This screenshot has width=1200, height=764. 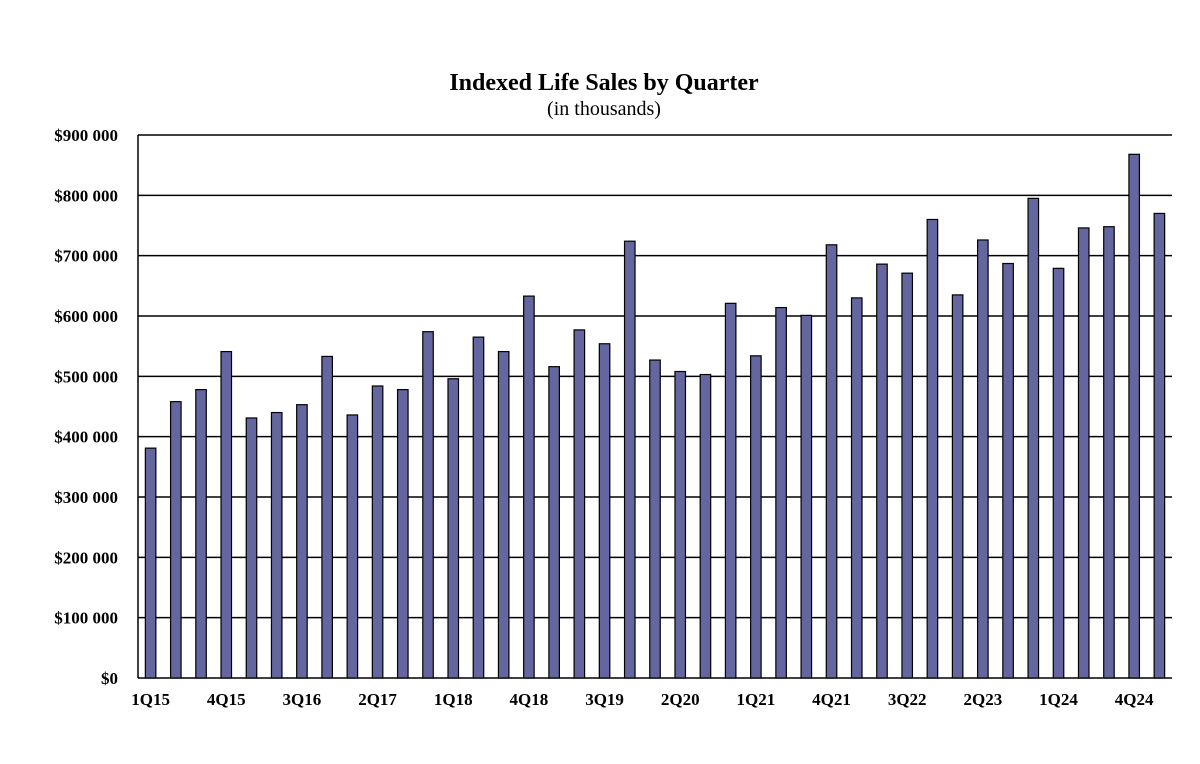 I want to click on y-tick-label: $800 000, so click(x=86, y=195).